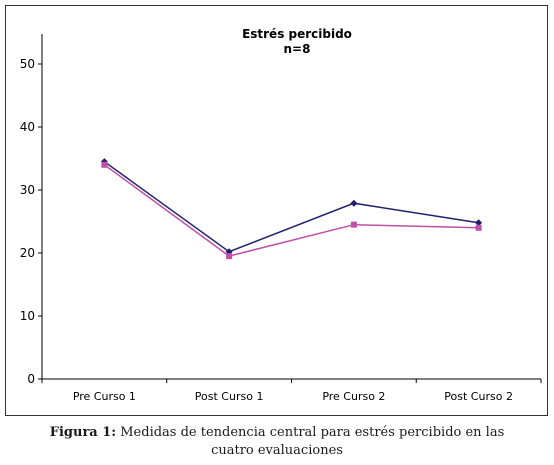 The width and height of the screenshot is (554, 465). Describe the element at coordinates (31, 379) in the screenshot. I see `y-tick-label: 0` at that location.